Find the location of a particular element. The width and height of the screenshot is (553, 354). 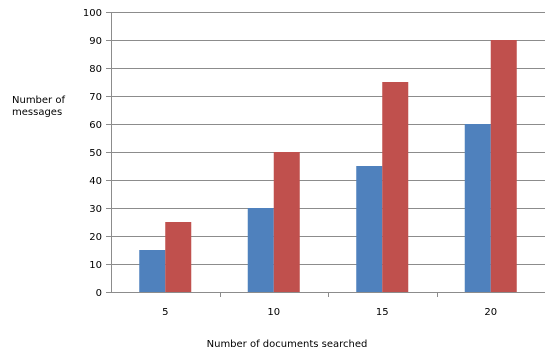

x-tick-label: 10 is located at coordinates (273, 312).